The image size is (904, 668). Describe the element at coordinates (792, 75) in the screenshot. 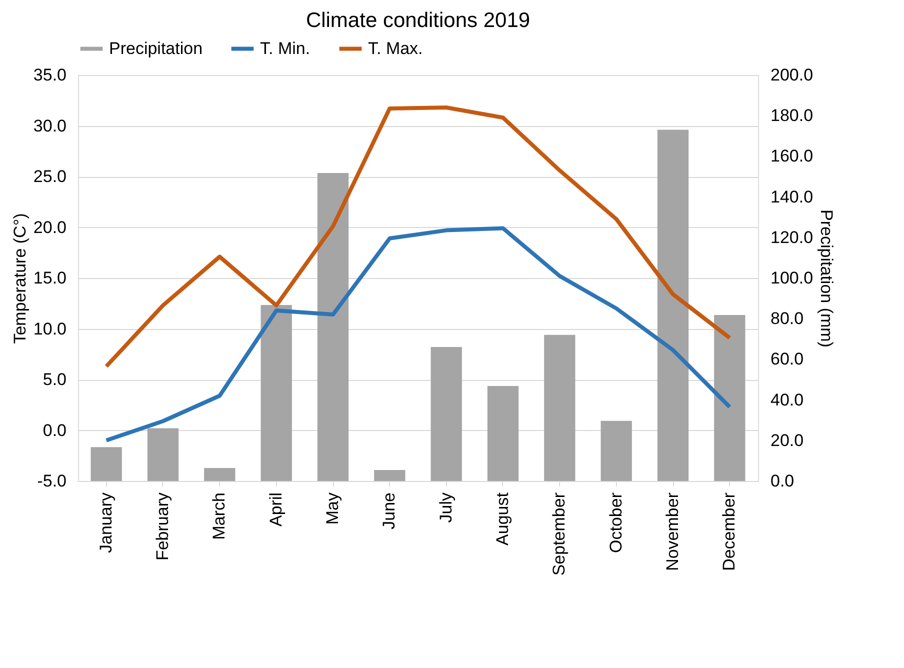

I see `y2-tick-label: 200.0` at that location.